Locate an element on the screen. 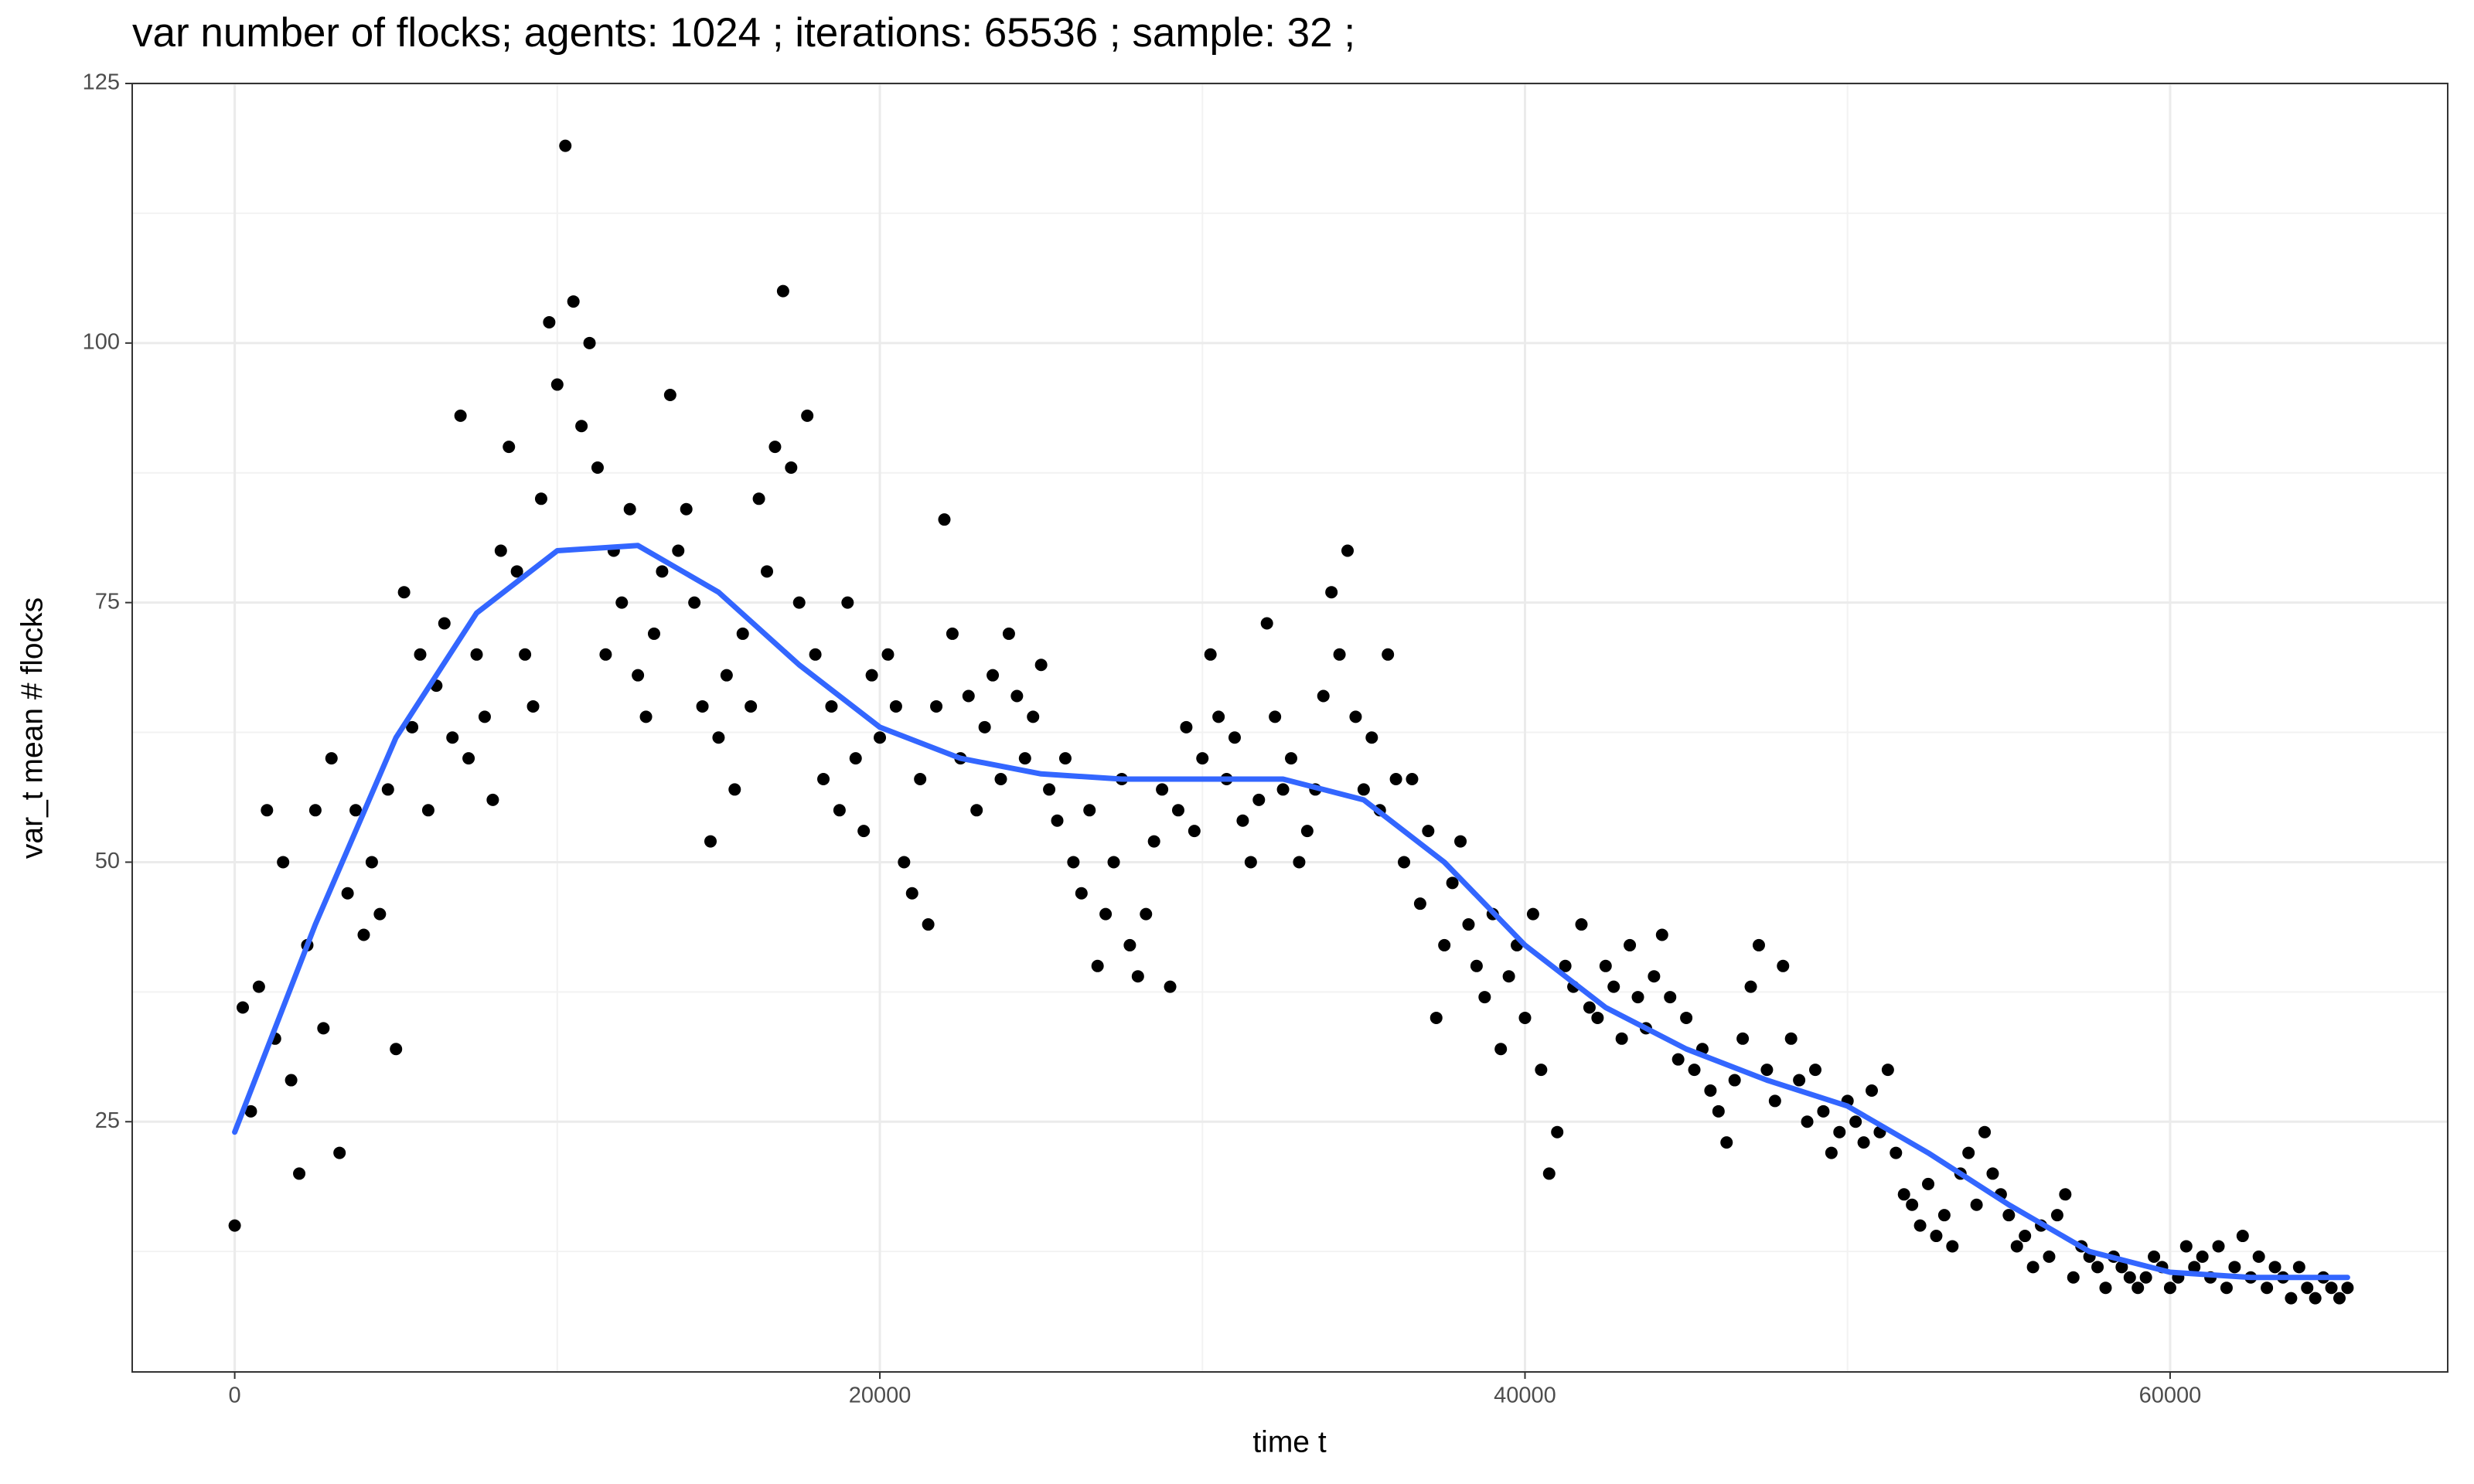 The height and width of the screenshot is (1484, 2474). y-tick-label: 125 is located at coordinates (101, 82).